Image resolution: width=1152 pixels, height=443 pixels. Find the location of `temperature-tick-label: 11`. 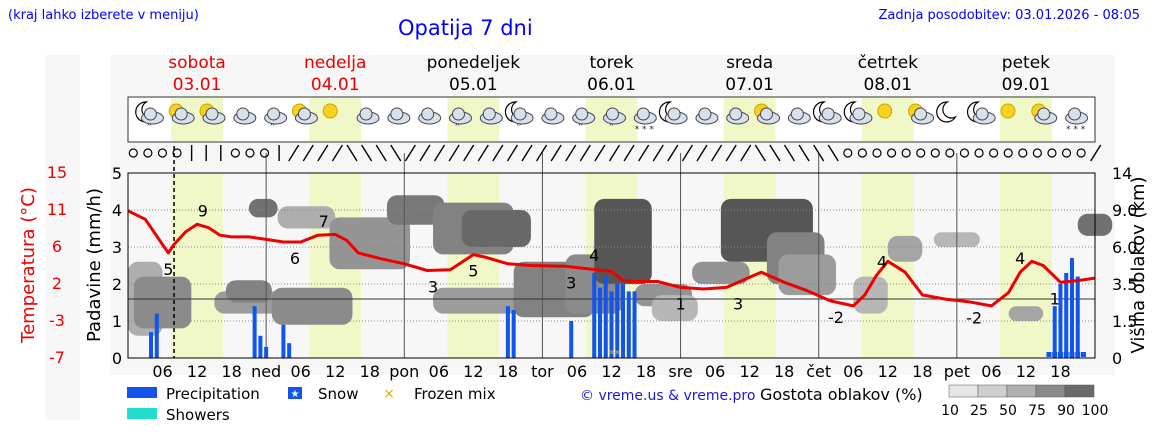

temperature-tick-label: 11 is located at coordinates (57, 209).